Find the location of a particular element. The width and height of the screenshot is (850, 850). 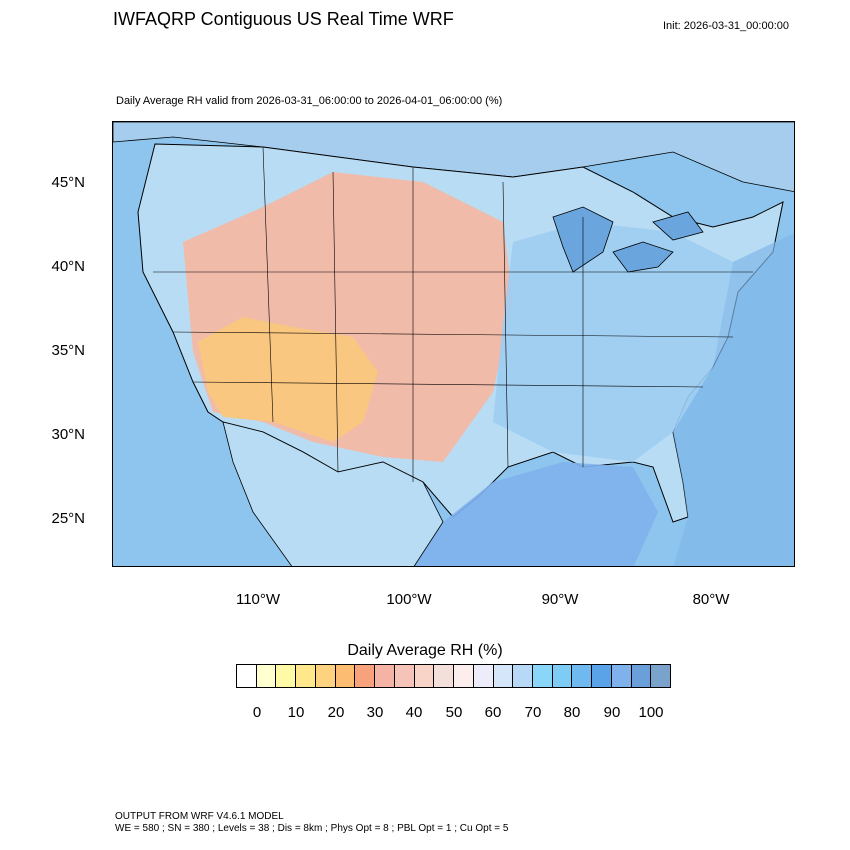

legend-tick-label: 30 is located at coordinates (375, 712).